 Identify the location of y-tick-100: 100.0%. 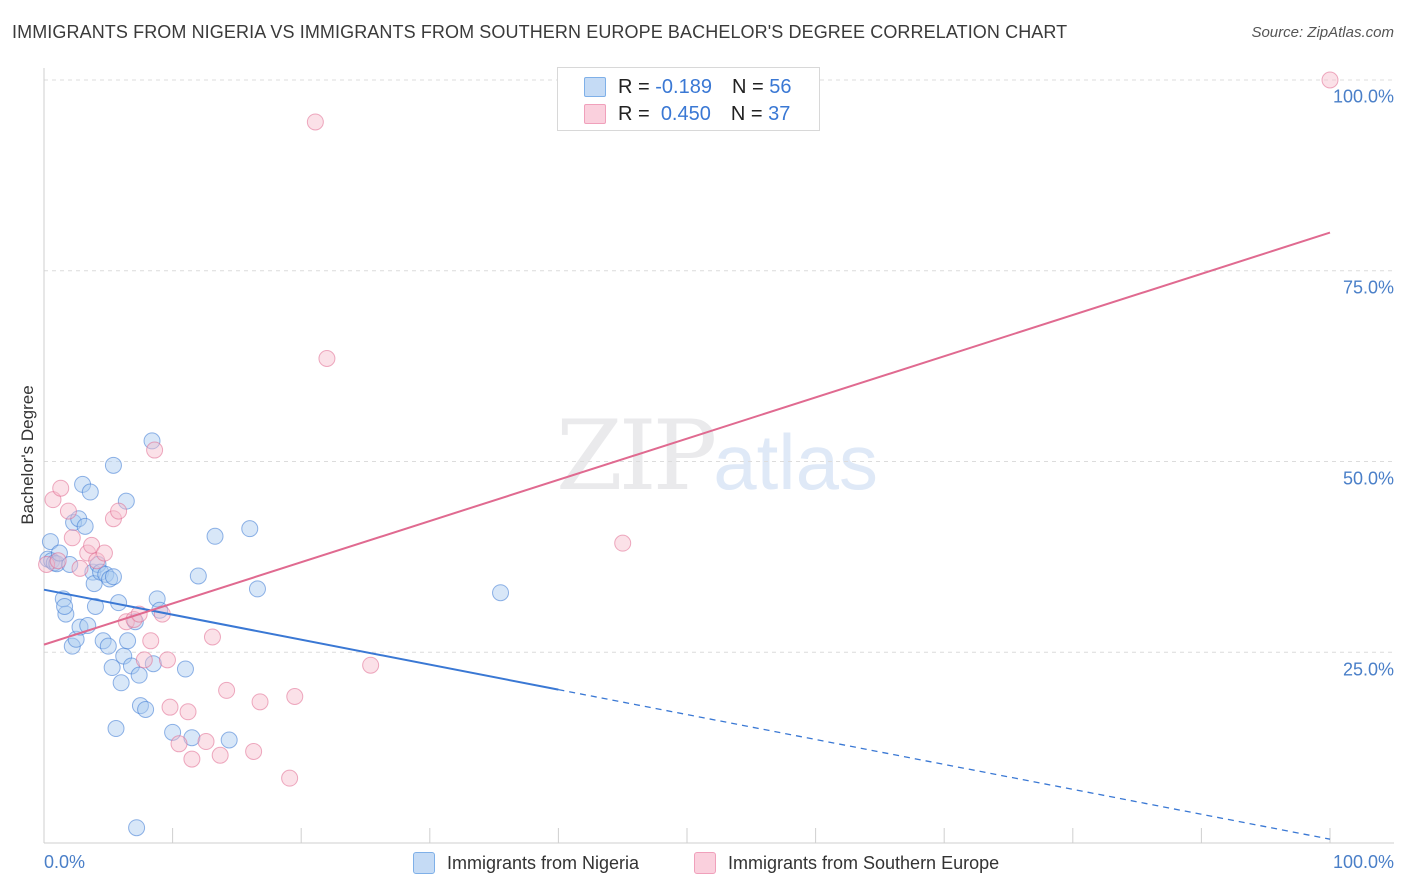
(1363, 96).